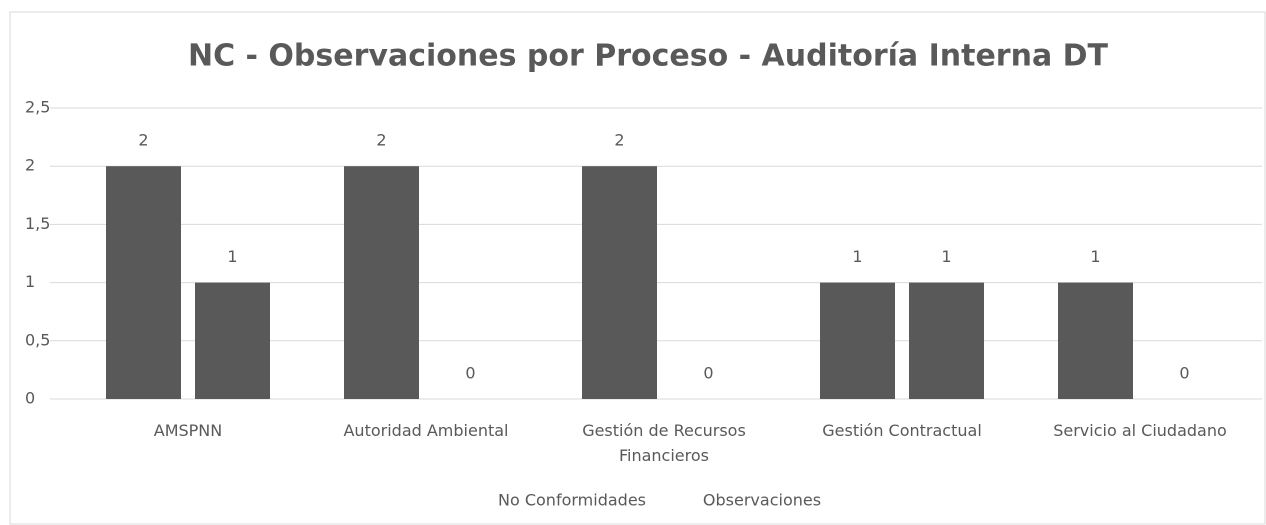 The width and height of the screenshot is (1266, 525). What do you see at coordinates (188, 430) in the screenshot?
I see `x-tick-label: AMSPNN` at bounding box center [188, 430].